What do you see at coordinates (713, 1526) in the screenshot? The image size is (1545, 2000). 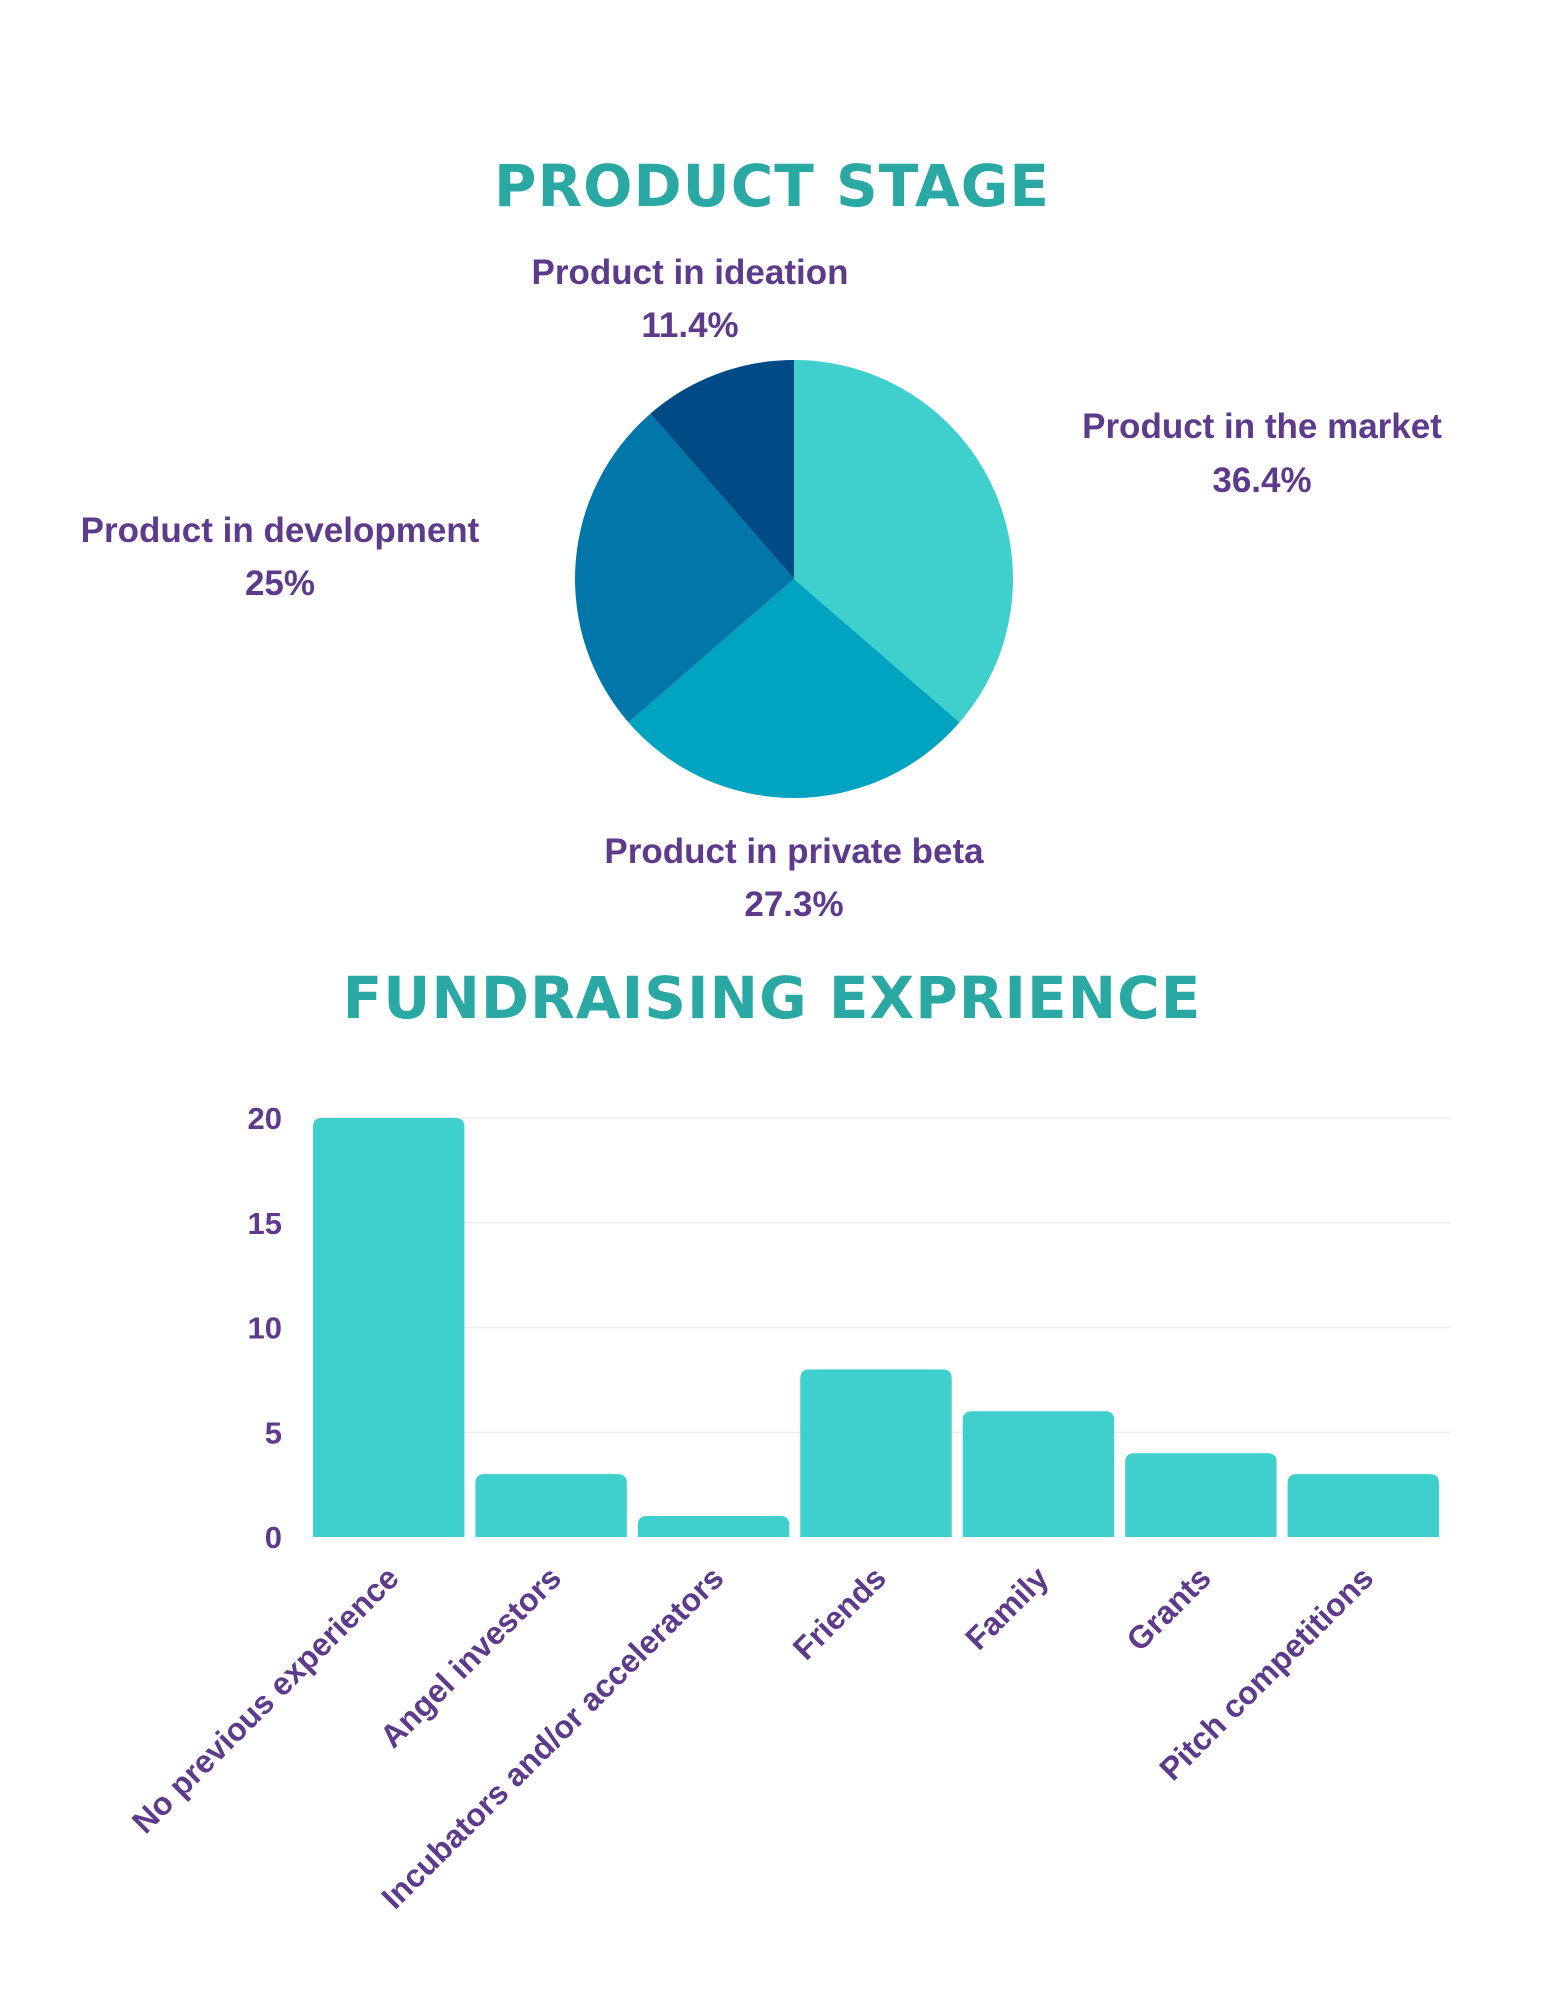 I see `bar-incubators-and-or-accelerators` at bounding box center [713, 1526].